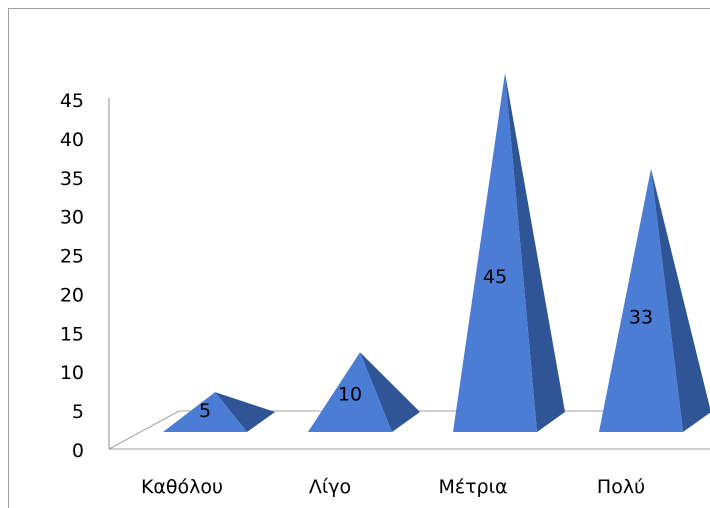  What do you see at coordinates (495, 277) in the screenshot?
I see `data-label: 45` at bounding box center [495, 277].